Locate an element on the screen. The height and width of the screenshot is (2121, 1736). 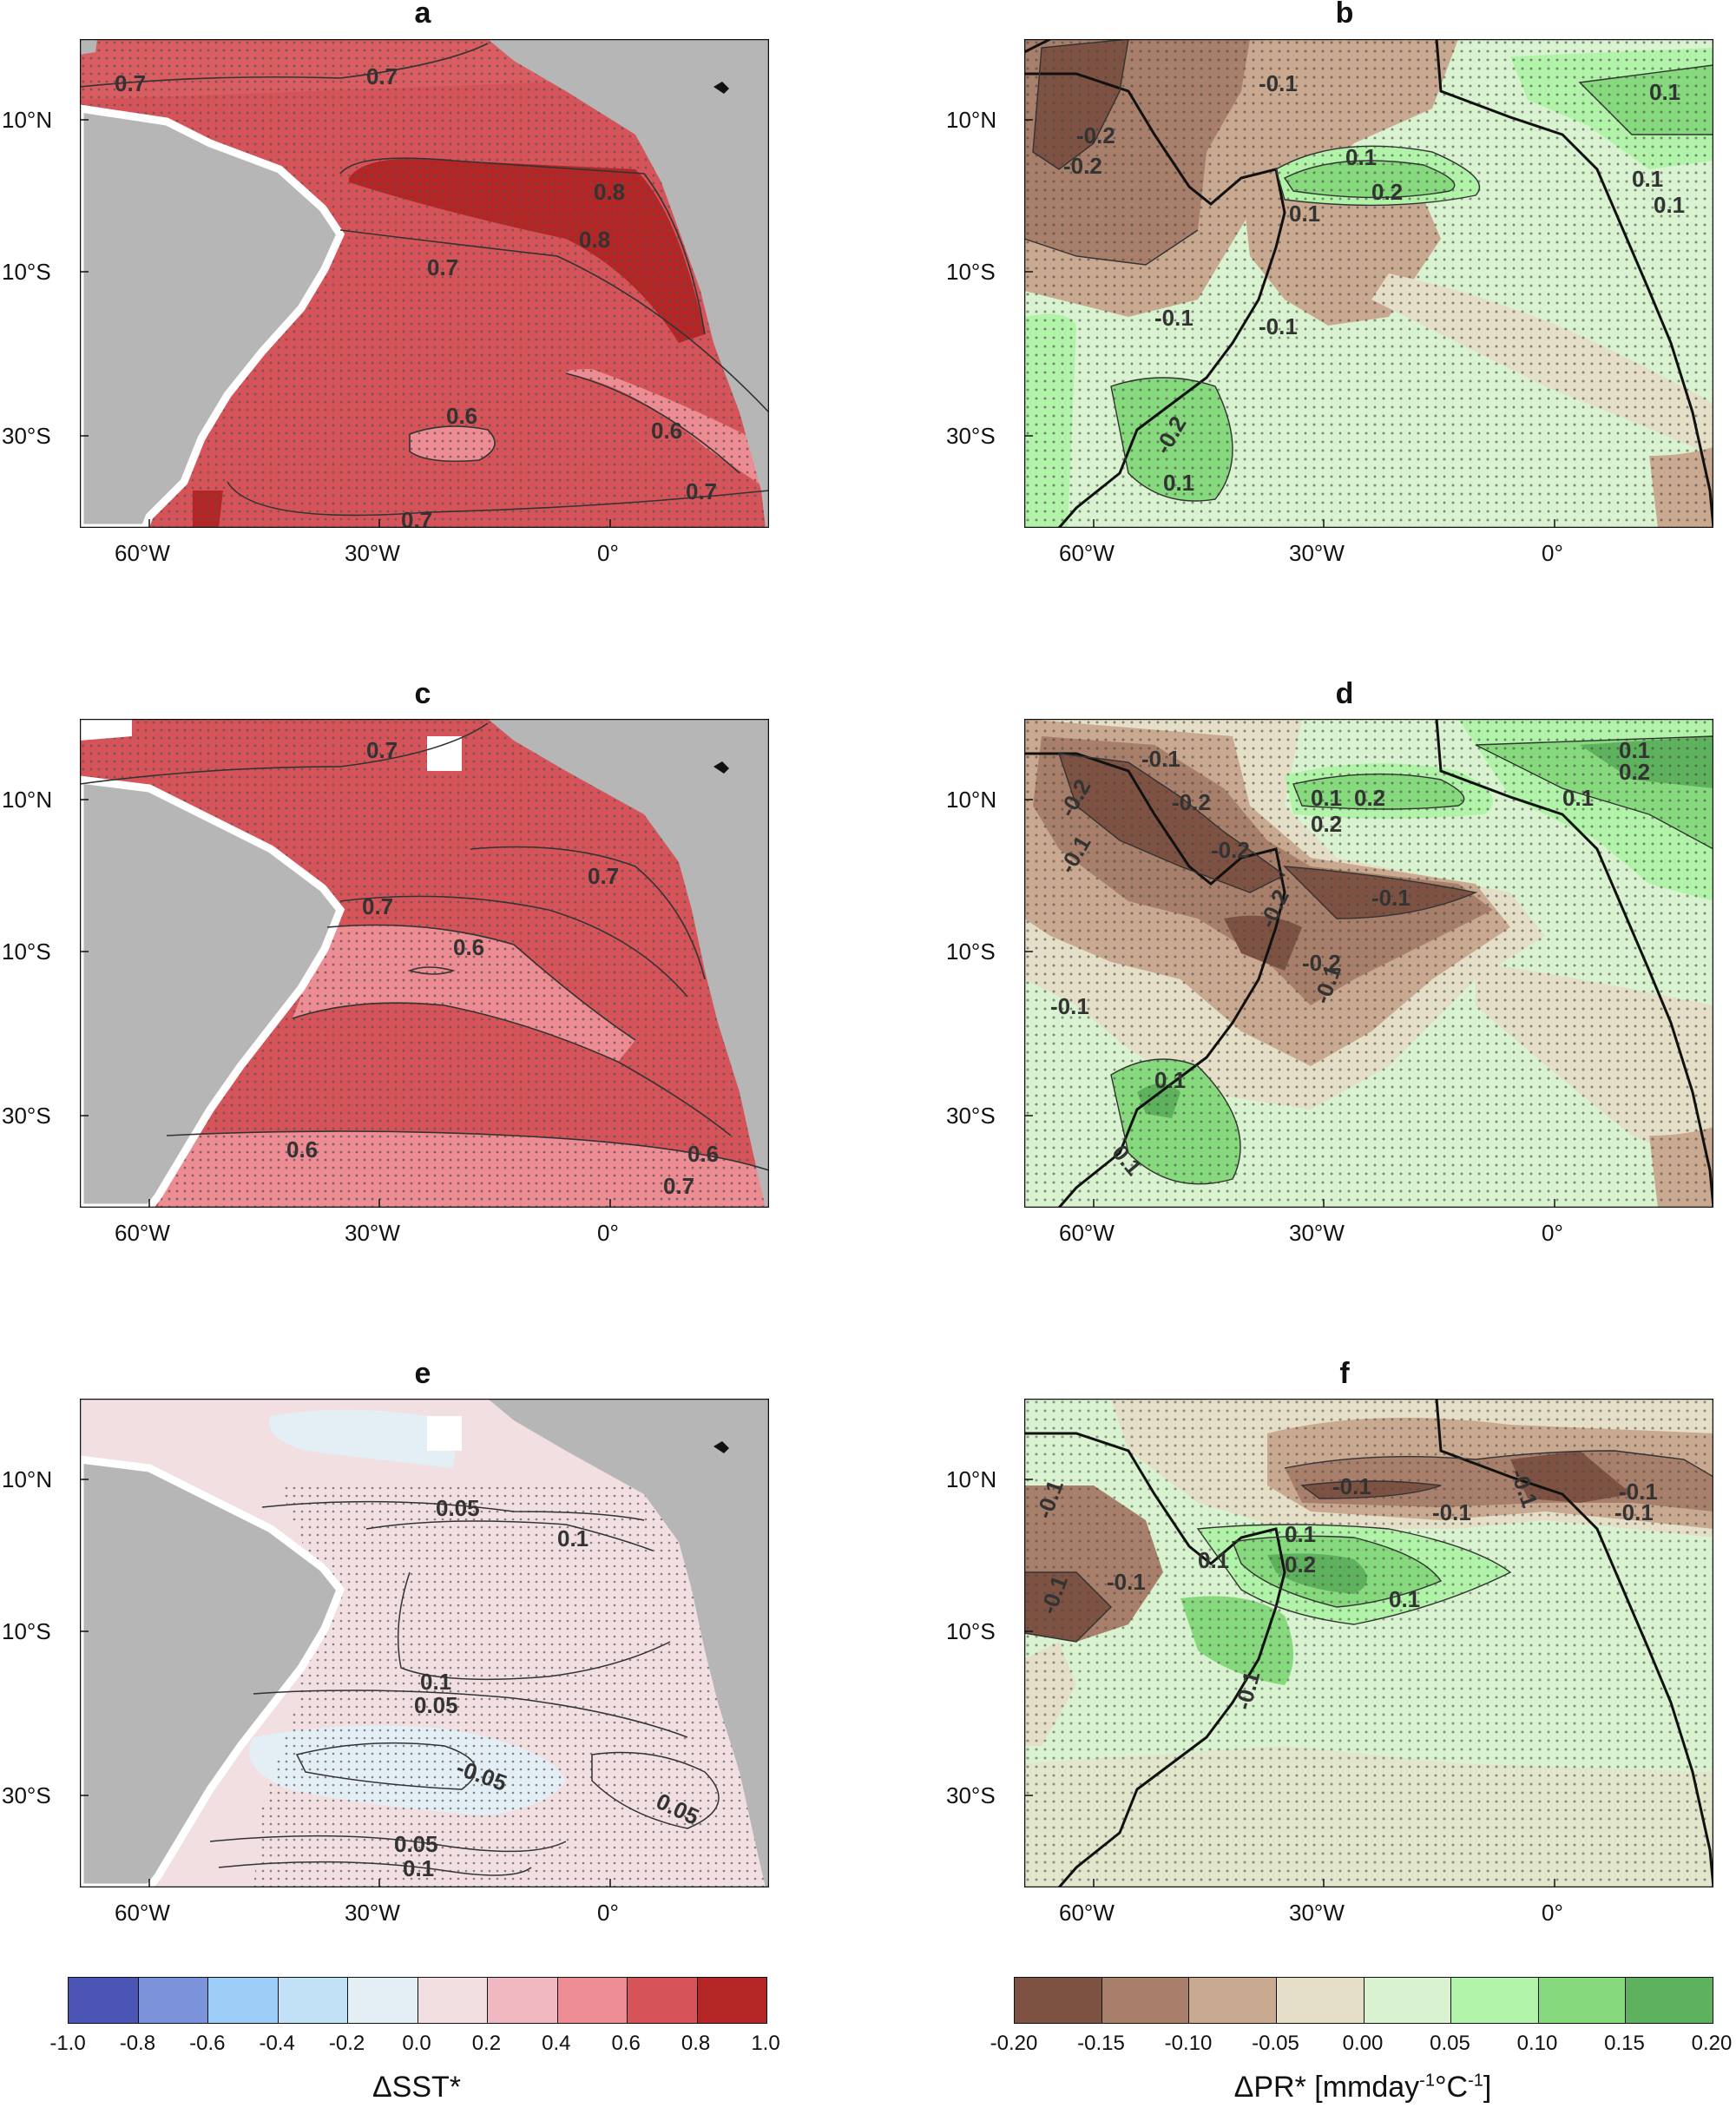
colorbar-tick-label: 0.10 is located at coordinates (1537, 2044).